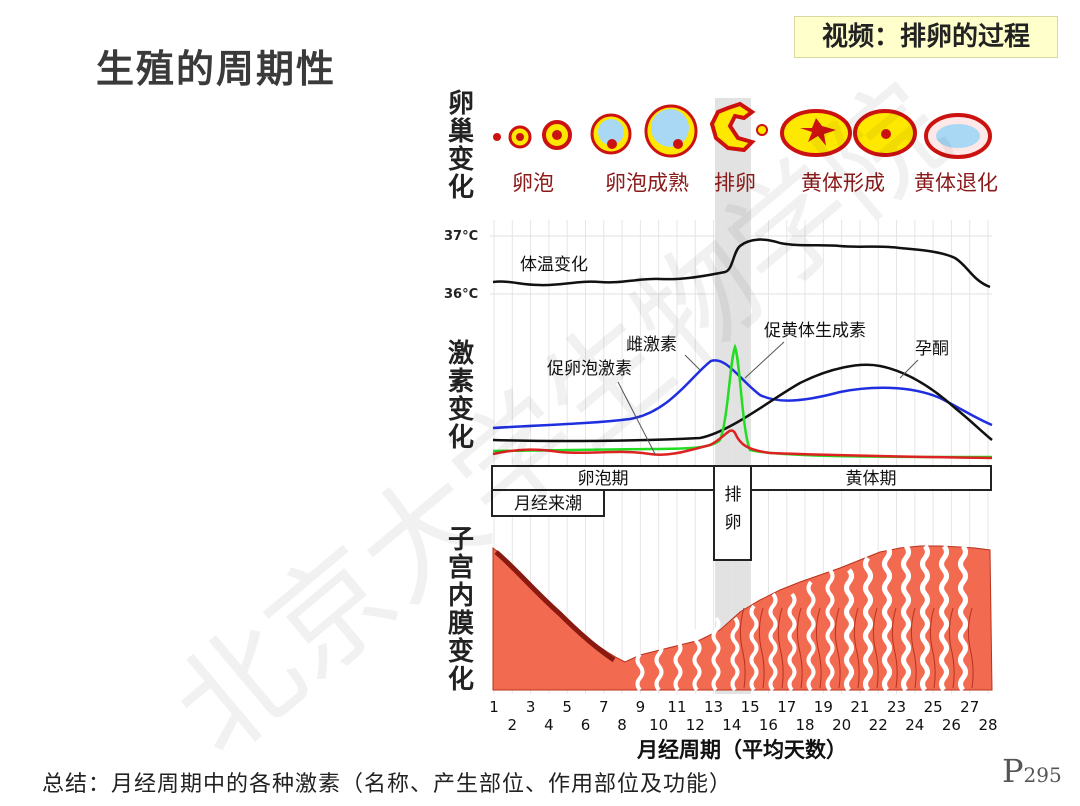 This screenshot has height=806, width=1080. Describe the element at coordinates (932, 349) in the screenshot. I see `progesterone-label: 孕酮` at that location.